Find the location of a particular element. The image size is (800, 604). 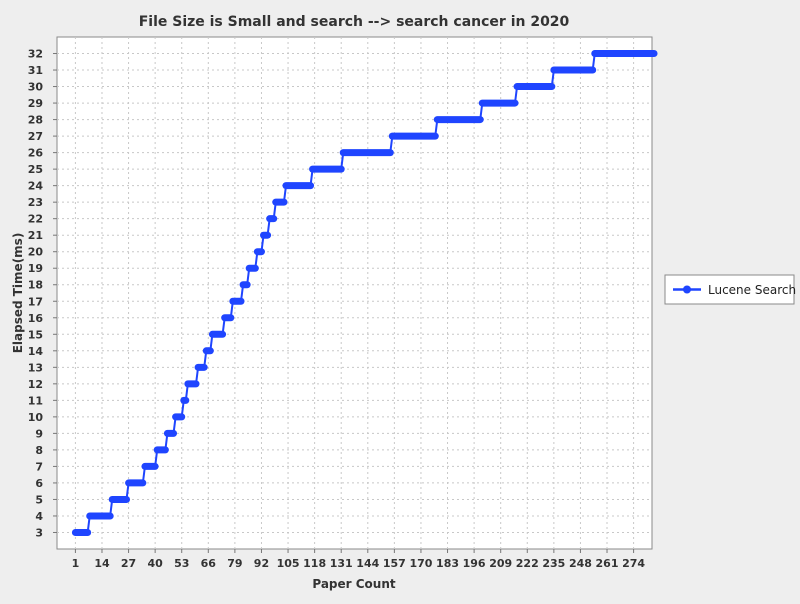

x-tick-label: 92 is located at coordinates (261, 563).